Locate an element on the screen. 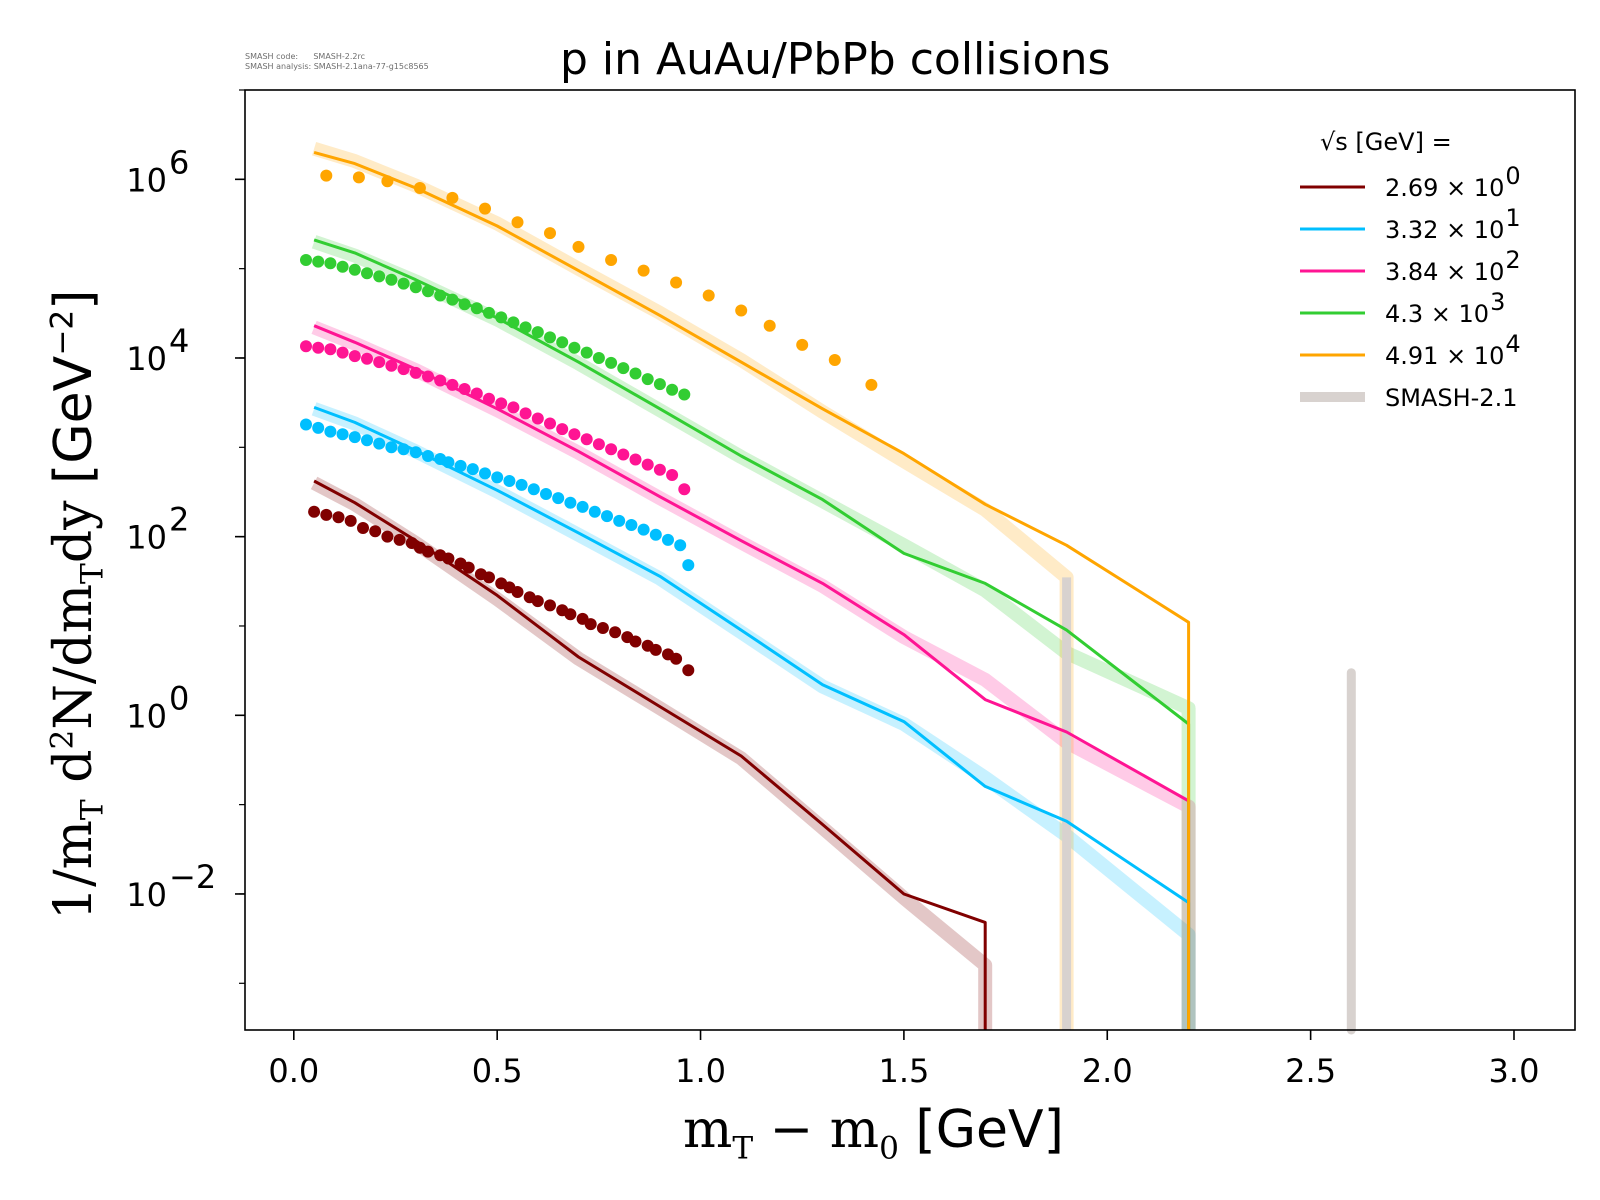  x-label-m: m is located at coordinates (708, 1130).